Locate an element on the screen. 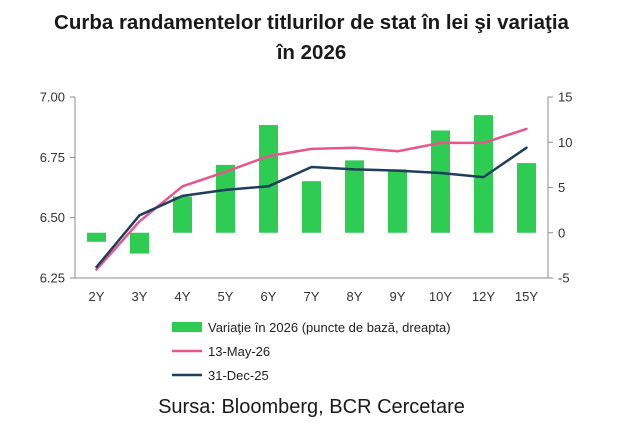 Image resolution: width=623 pixels, height=437 pixels. right-axis-tick-label: -5 is located at coordinates (564, 278).